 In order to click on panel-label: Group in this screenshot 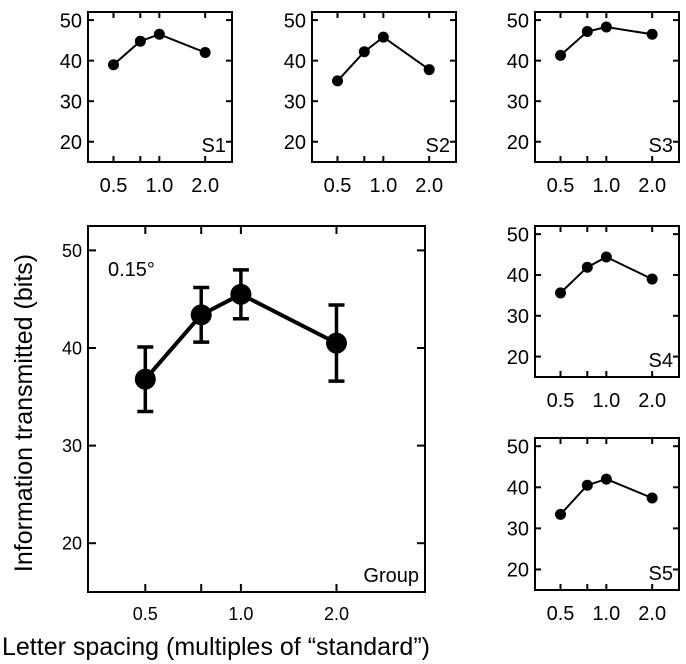, I will do `click(391, 576)`.